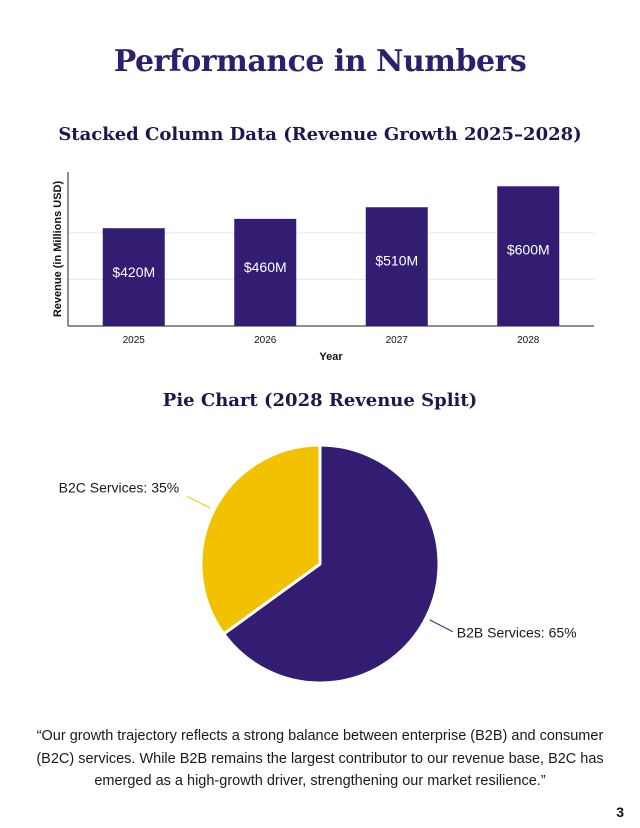  What do you see at coordinates (517, 633) in the screenshot?
I see `pie-slice-label: B2B Services: 65%` at bounding box center [517, 633].